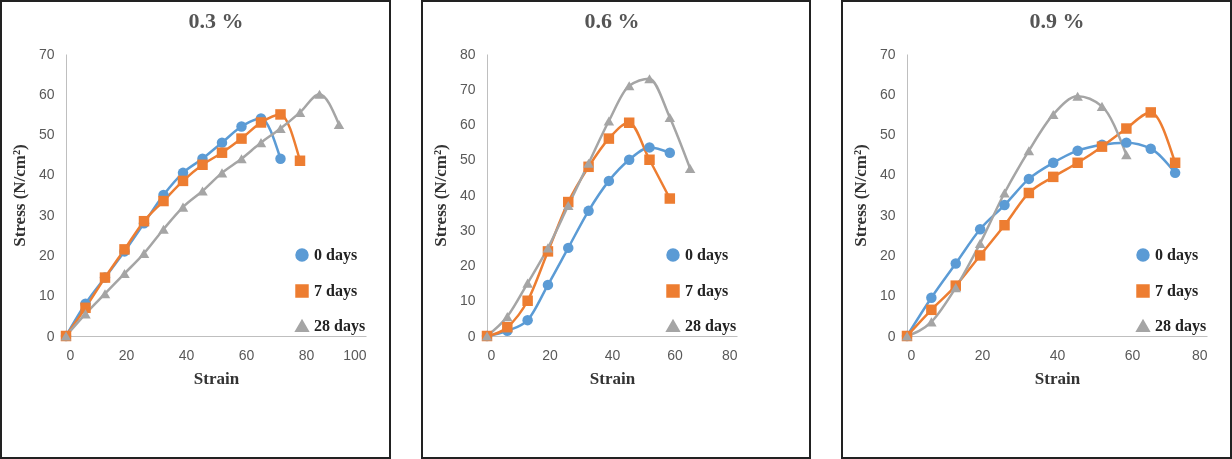  I want to click on chart-title: 0.3 %, so click(216, 20).